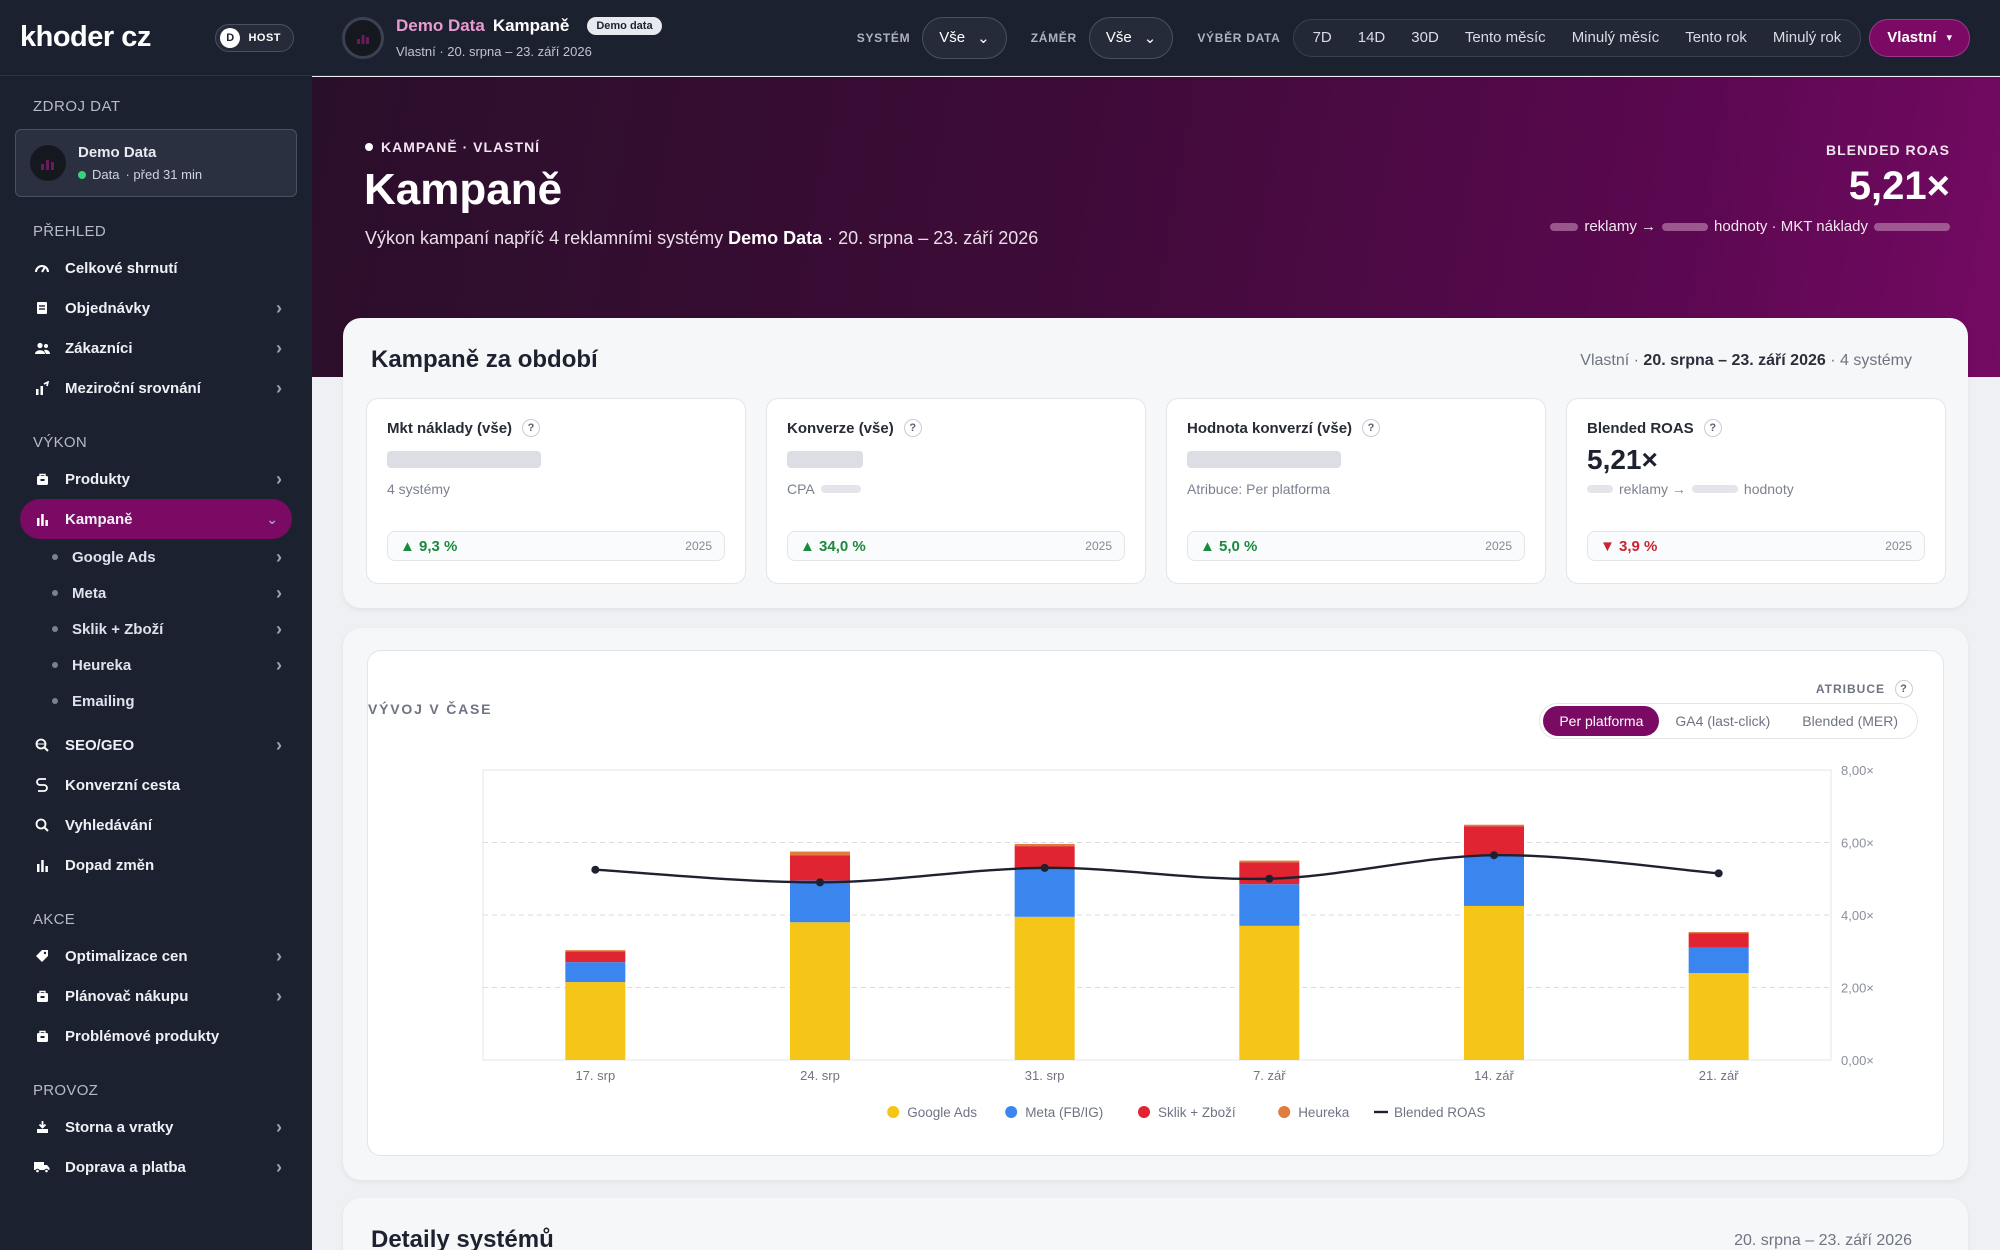  What do you see at coordinates (956, 491) in the screenshot?
I see `kpi-card-conversions: Konverze (vše)? CPA ▲ 34,0 % 2025` at bounding box center [956, 491].